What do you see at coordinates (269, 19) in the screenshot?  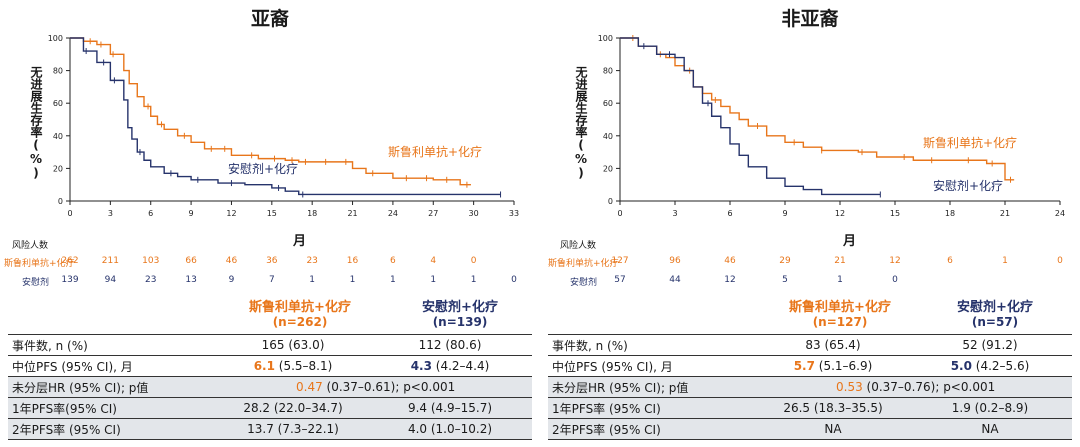 I see `chart-title: 亚裔` at bounding box center [269, 19].